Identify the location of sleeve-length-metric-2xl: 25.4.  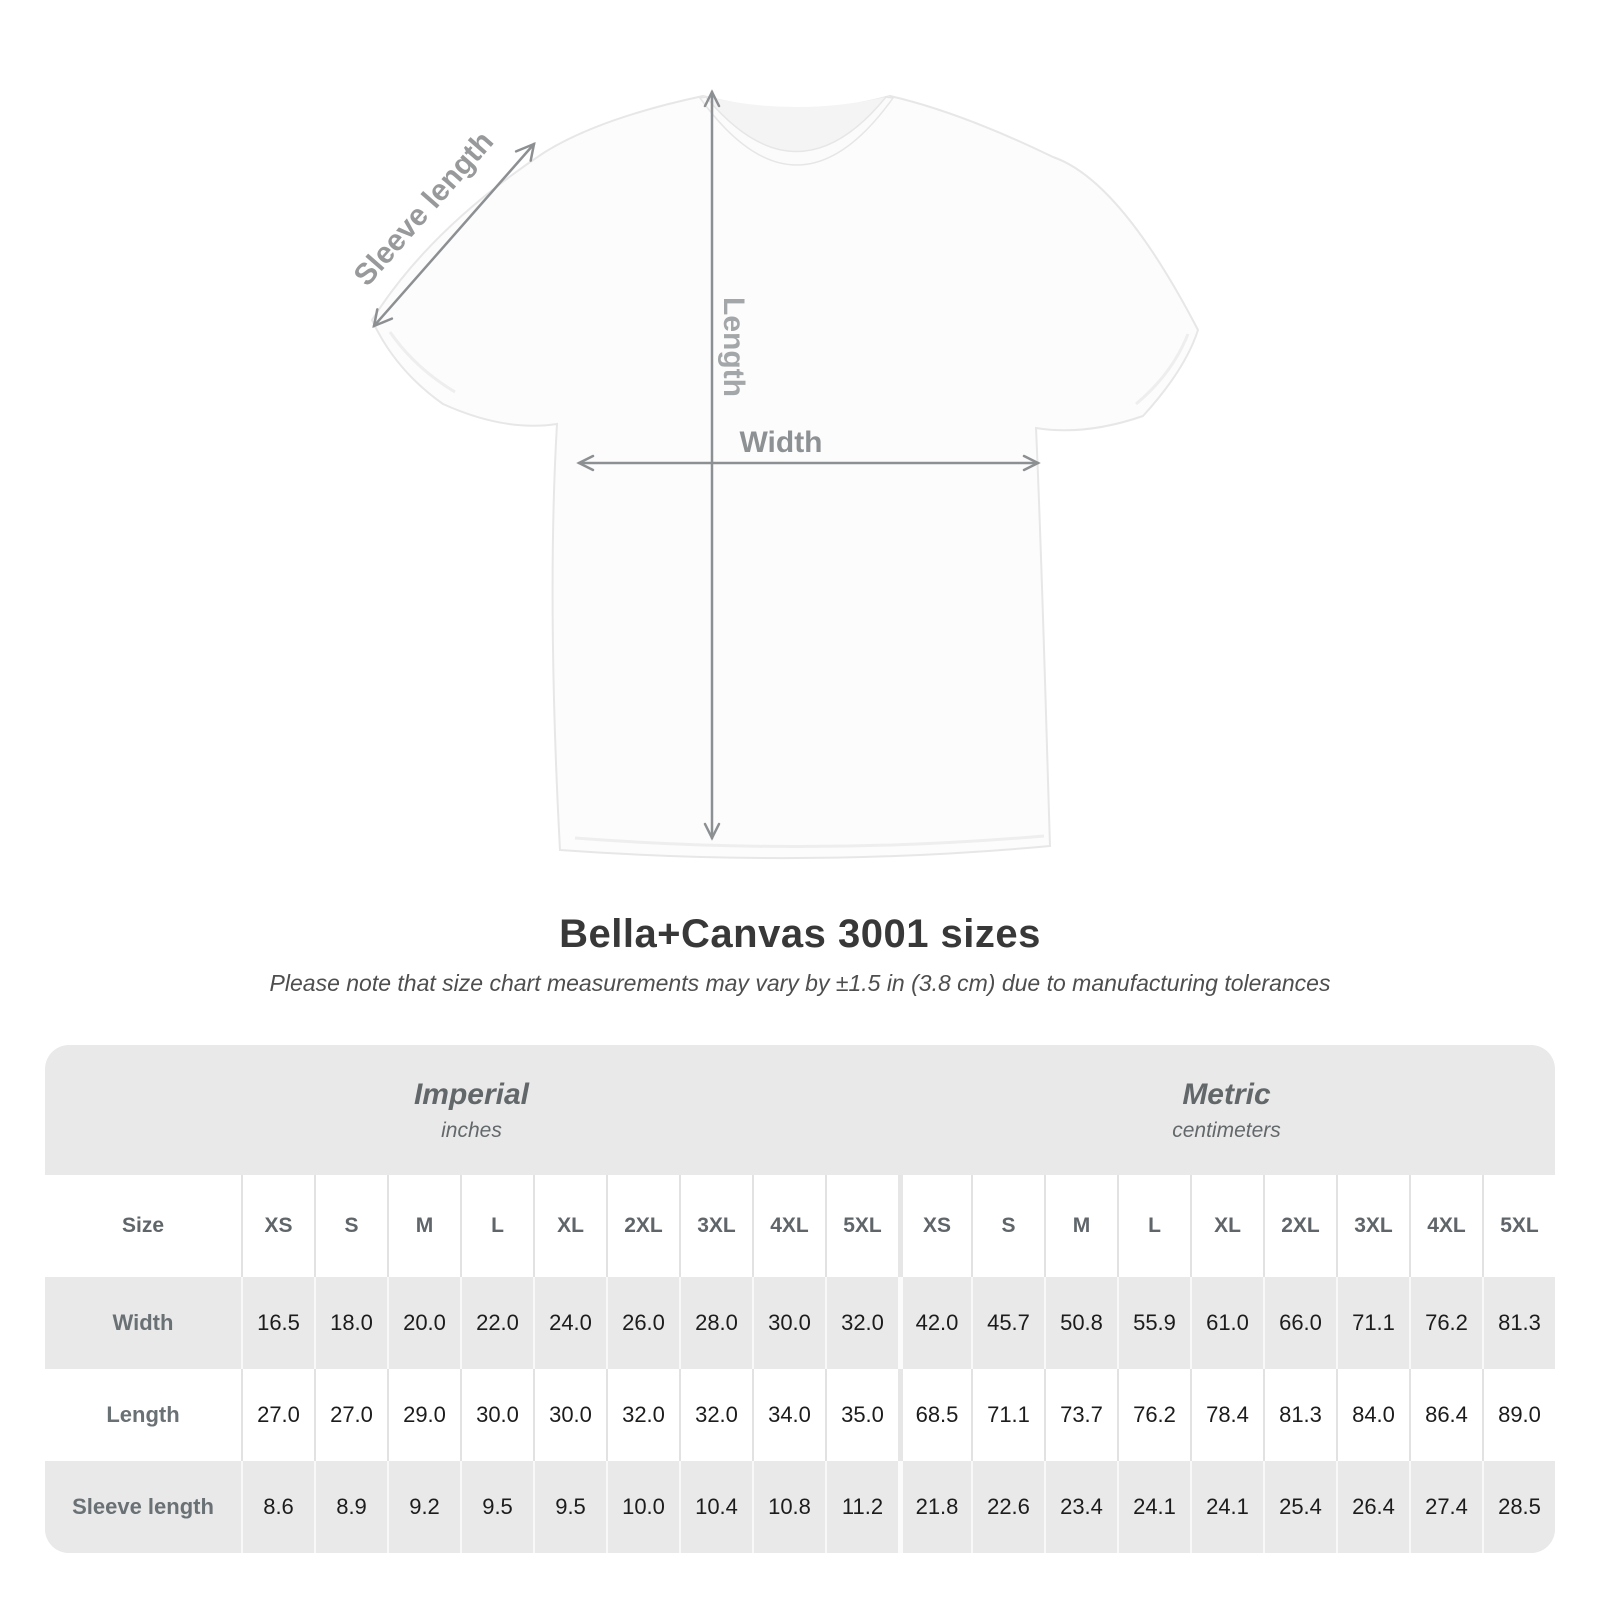
(1299, 1507).